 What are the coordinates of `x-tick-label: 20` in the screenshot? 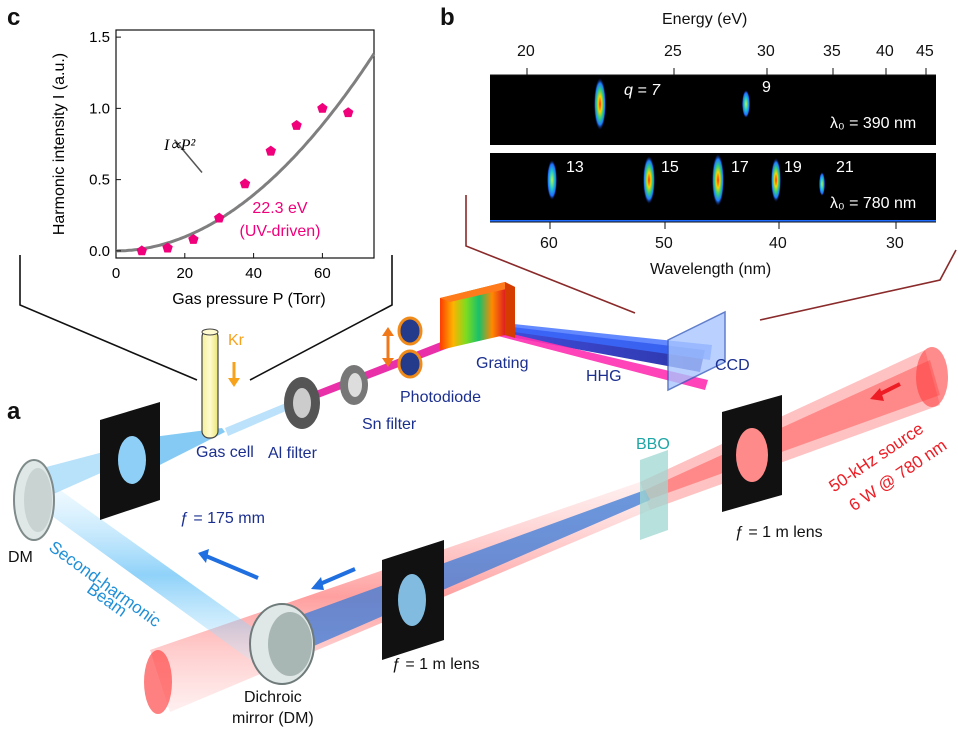 It's located at (184, 273).